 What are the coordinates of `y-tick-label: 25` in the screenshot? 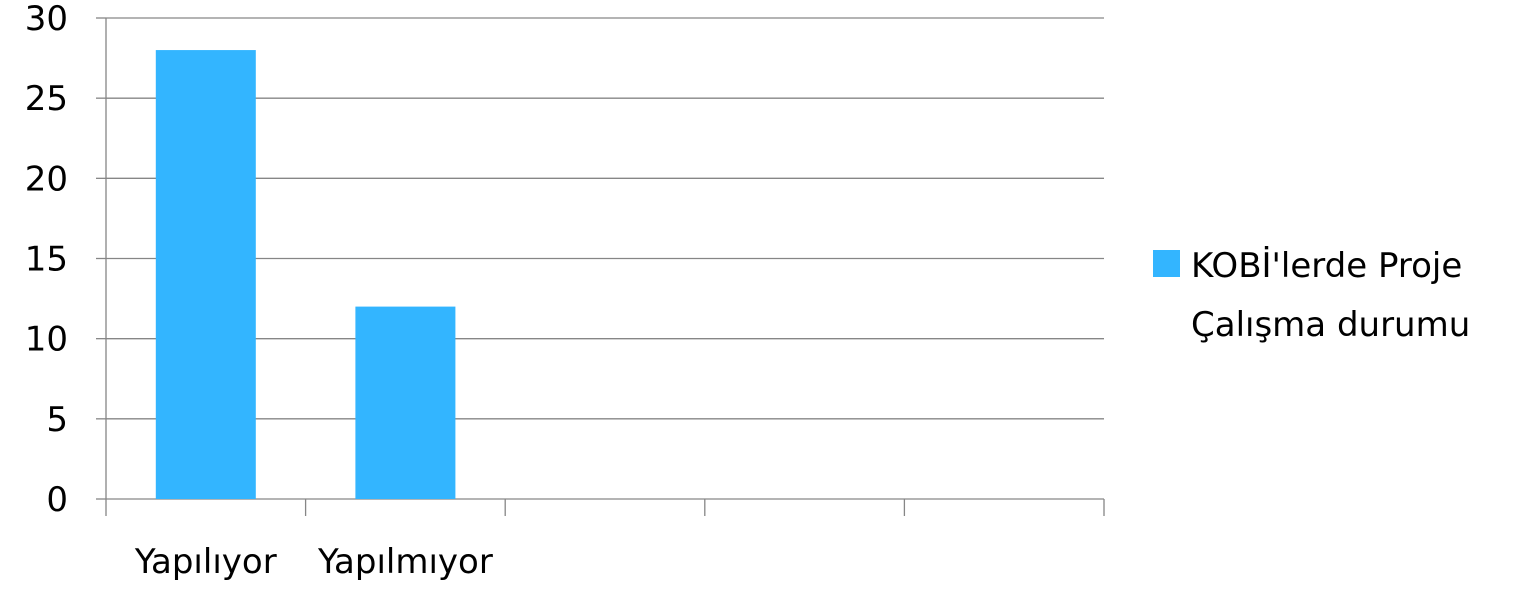 It's located at (46, 99).